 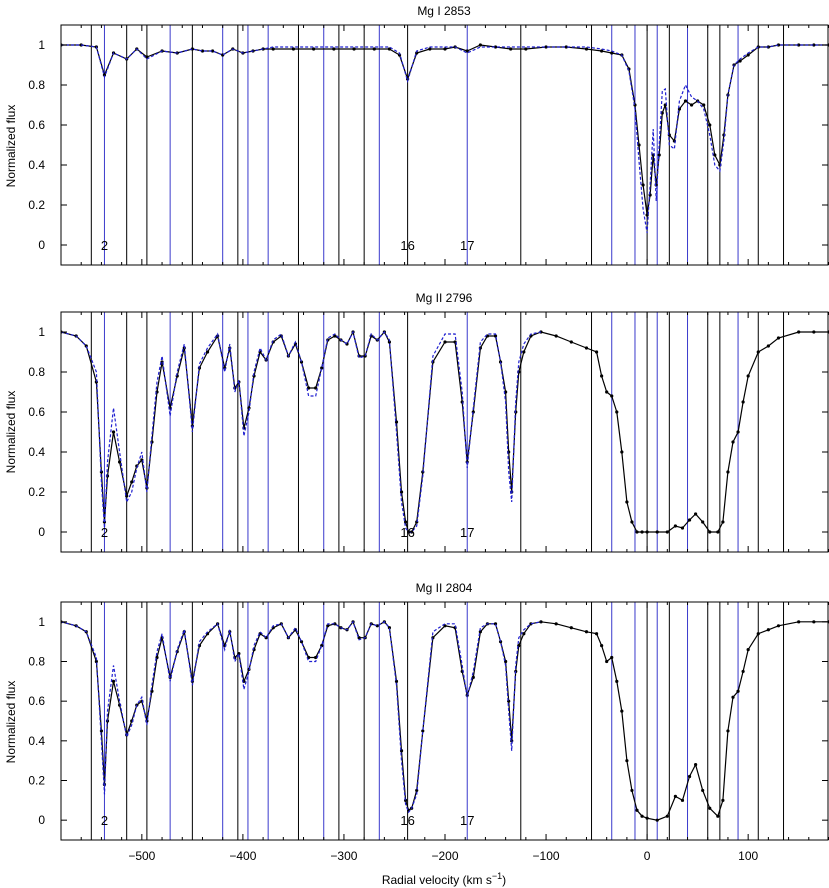 I want to click on panel-title: Mg II 2796, so click(x=444, y=298).